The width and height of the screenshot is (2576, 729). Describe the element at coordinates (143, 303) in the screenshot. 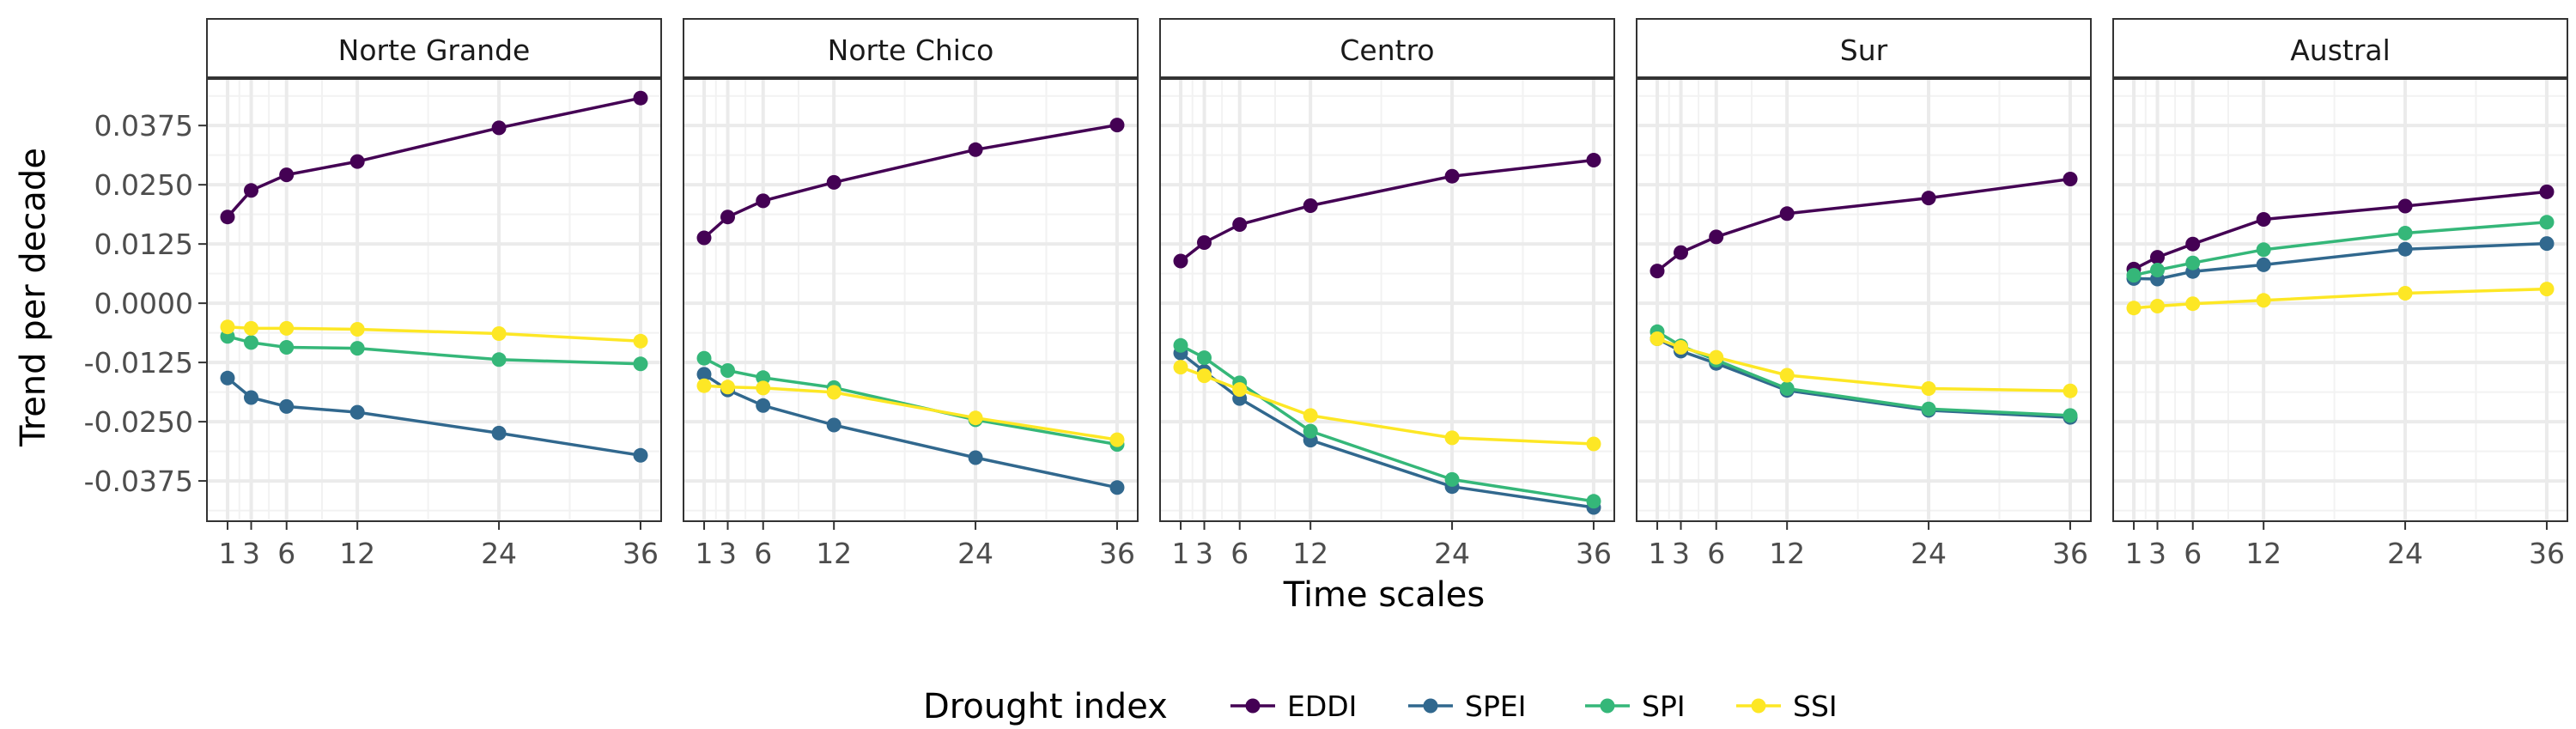

I see `y-tick-label: 0.0000` at that location.